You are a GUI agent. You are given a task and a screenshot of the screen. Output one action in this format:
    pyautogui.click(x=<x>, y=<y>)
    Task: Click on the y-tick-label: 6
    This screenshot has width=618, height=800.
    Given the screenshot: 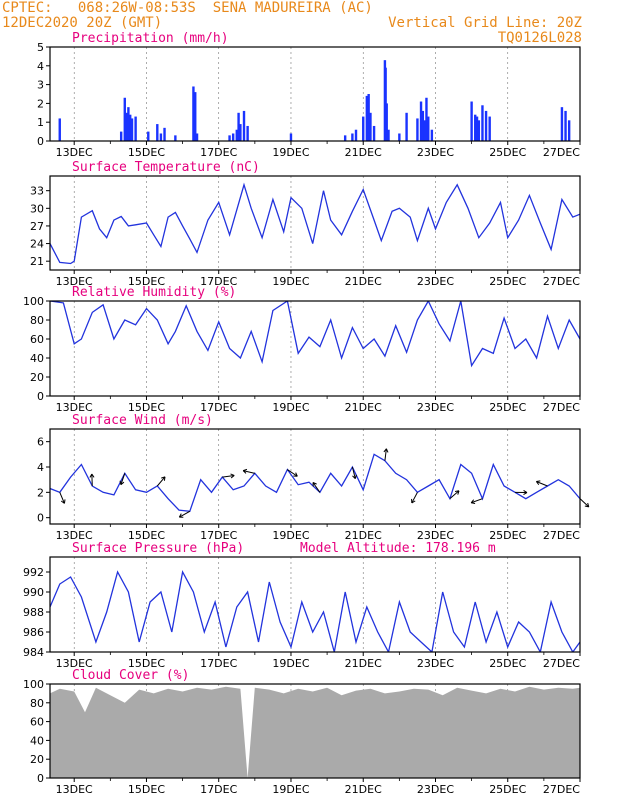 What is the action you would take?
    pyautogui.click(x=40, y=442)
    